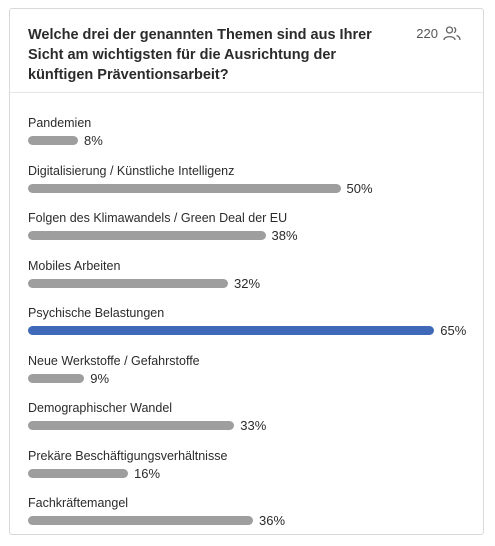 Image resolution: width=495 pixels, height=546 pixels. I want to click on result-percentage: 8%, so click(93, 140).